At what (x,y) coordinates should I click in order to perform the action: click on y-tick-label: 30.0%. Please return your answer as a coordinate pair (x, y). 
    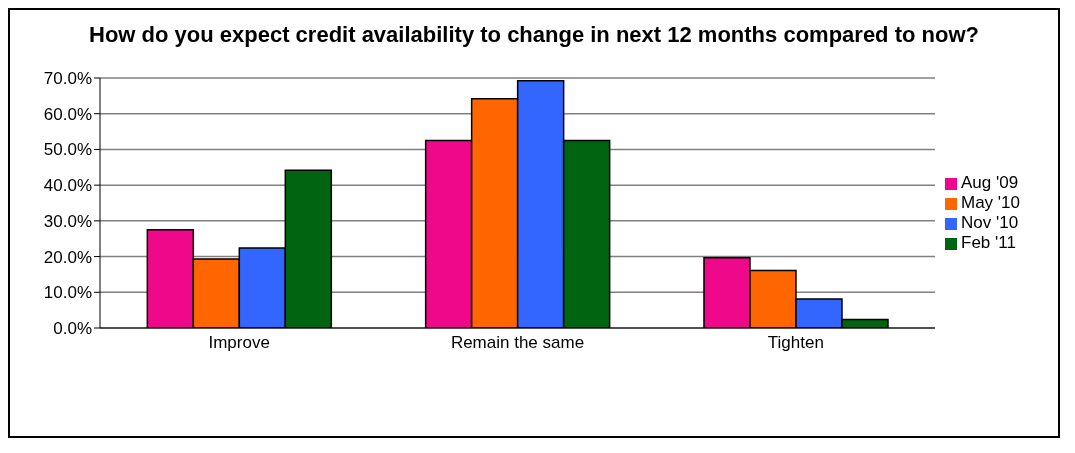
    Looking at the image, I should click on (67, 221).